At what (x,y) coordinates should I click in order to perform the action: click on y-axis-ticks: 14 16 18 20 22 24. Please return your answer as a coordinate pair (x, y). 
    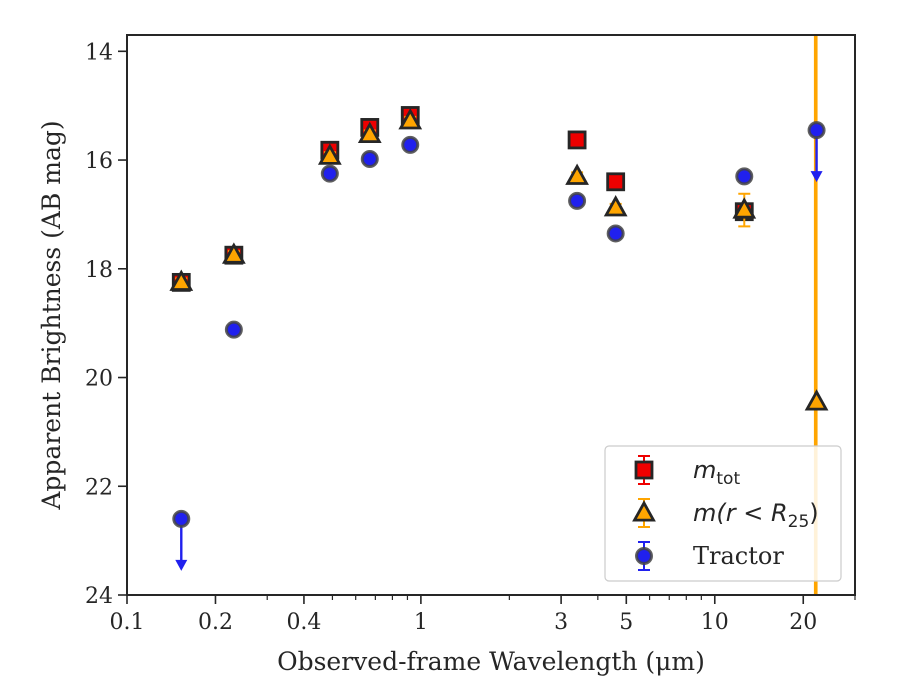
    Looking at the image, I should click on (106, 324).